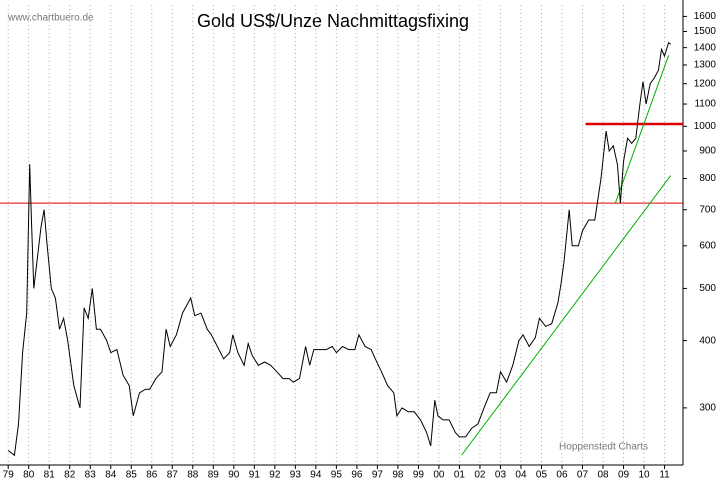 Image resolution: width=723 pixels, height=482 pixels. What do you see at coordinates (707, 178) in the screenshot?
I see `y-tick-label: 800` at bounding box center [707, 178].